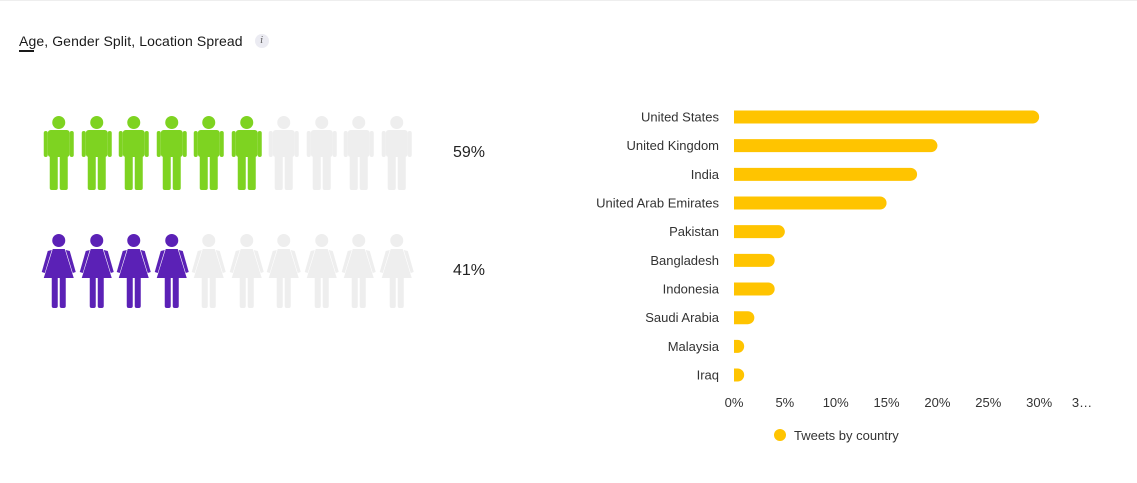  Describe the element at coordinates (784, 402) in the screenshot. I see `x-tick-label: 5%` at that location.